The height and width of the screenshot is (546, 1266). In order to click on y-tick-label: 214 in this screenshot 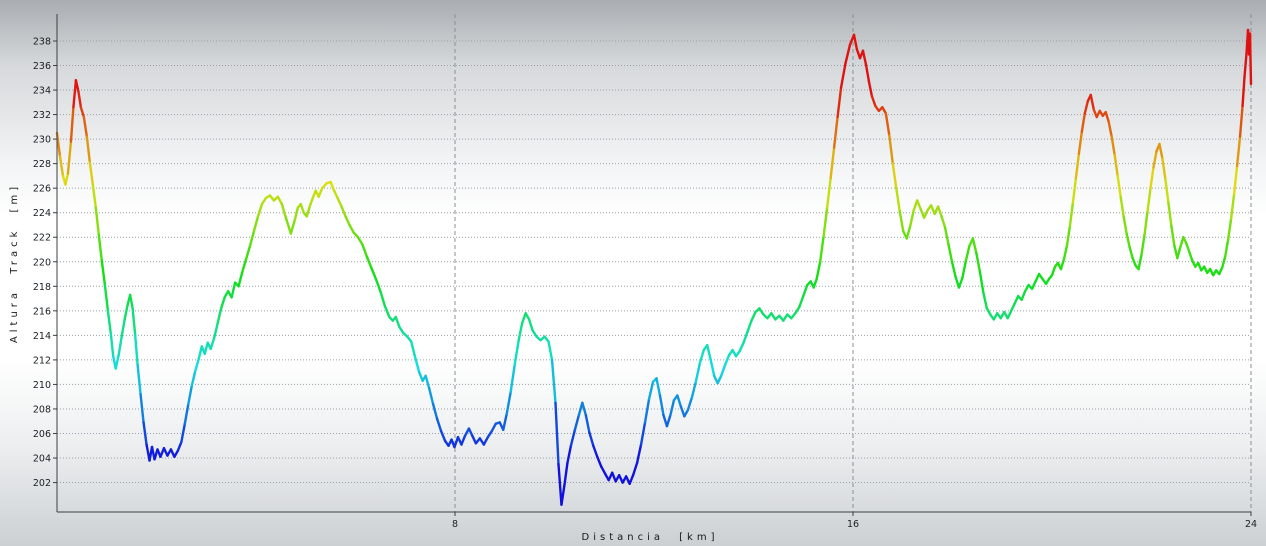, I will do `click(42, 336)`.